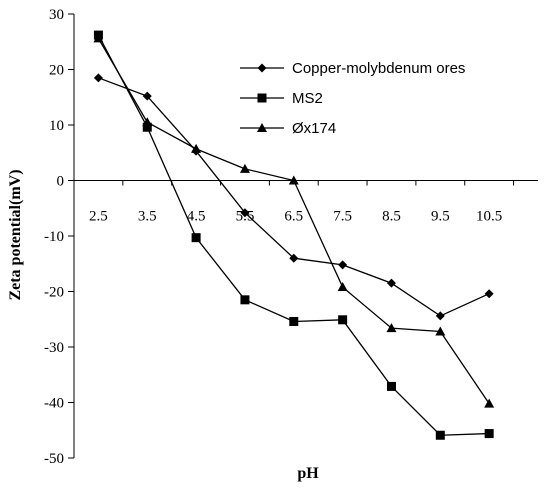  Describe the element at coordinates (147, 217) in the screenshot. I see `x-tick-label: 3.5` at that location.